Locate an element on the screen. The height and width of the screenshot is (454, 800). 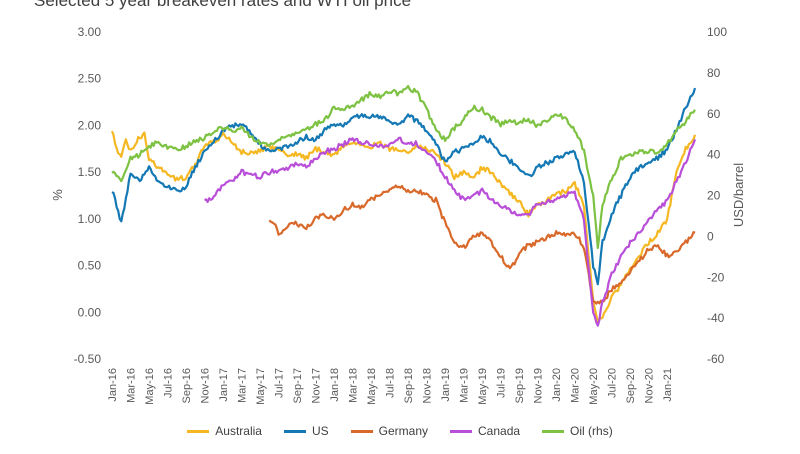
legend: Australia US Germany Canada Oil (rhs) is located at coordinates (400, 431).